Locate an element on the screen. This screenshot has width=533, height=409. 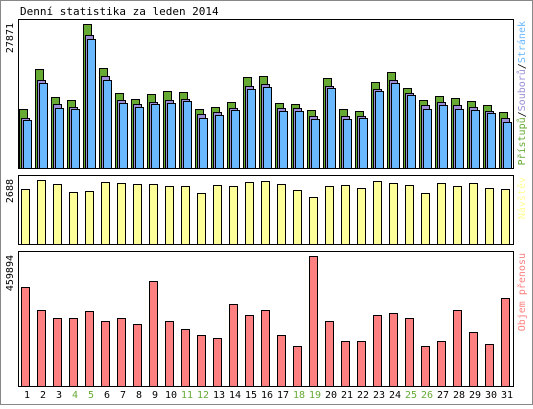
x-tick-label-day-23: 23 is located at coordinates (379, 395).